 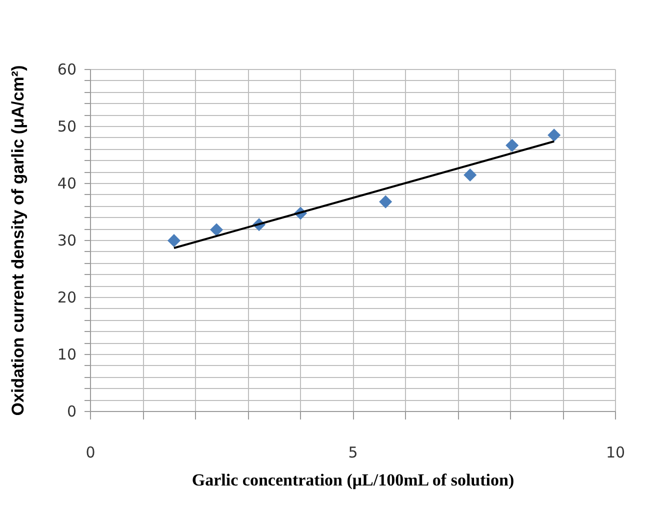 I want to click on y-tick-label: 60, so click(x=66, y=69).